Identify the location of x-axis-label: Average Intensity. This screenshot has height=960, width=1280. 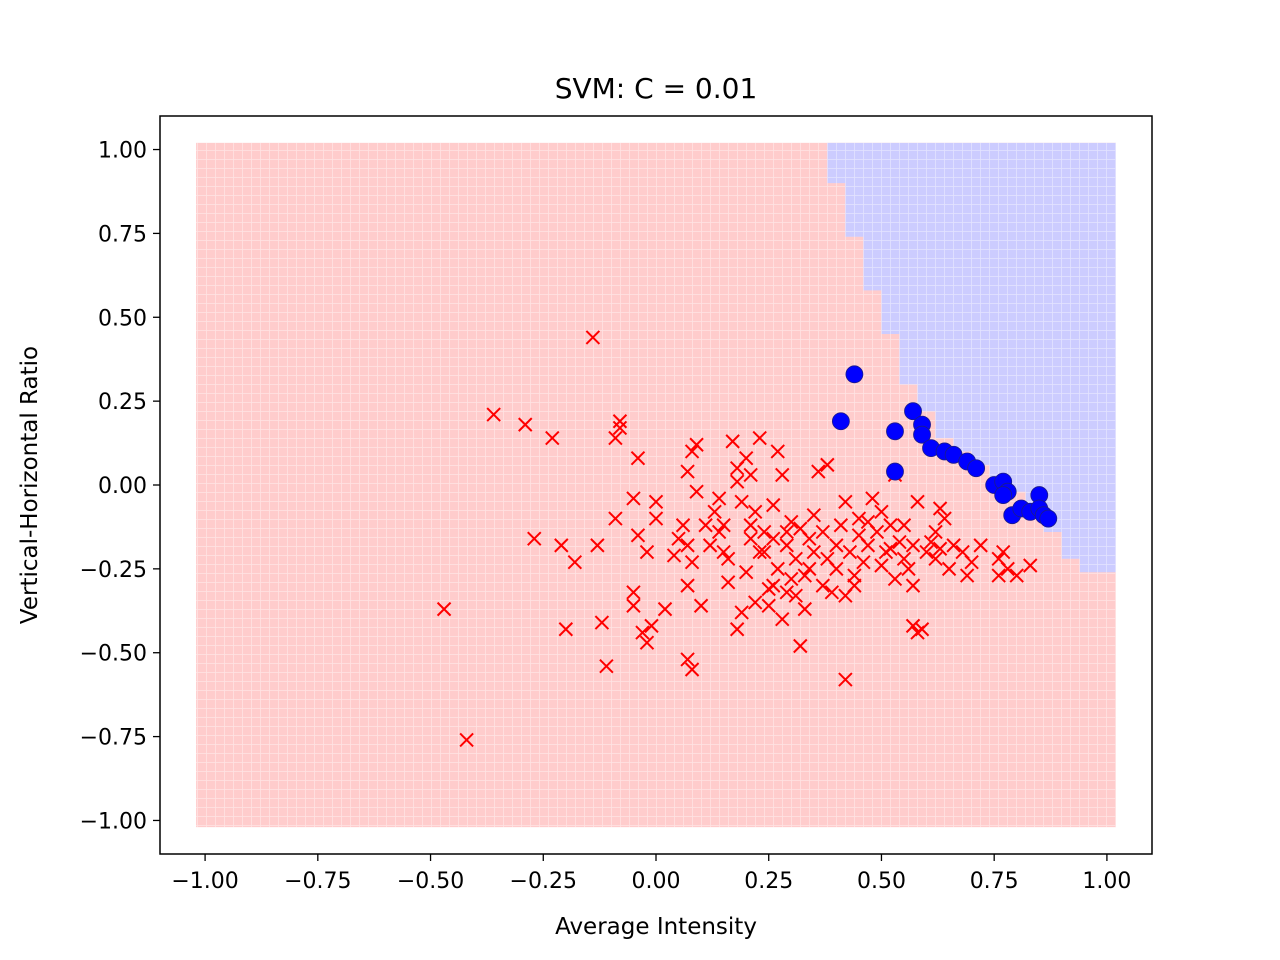
(656, 927).